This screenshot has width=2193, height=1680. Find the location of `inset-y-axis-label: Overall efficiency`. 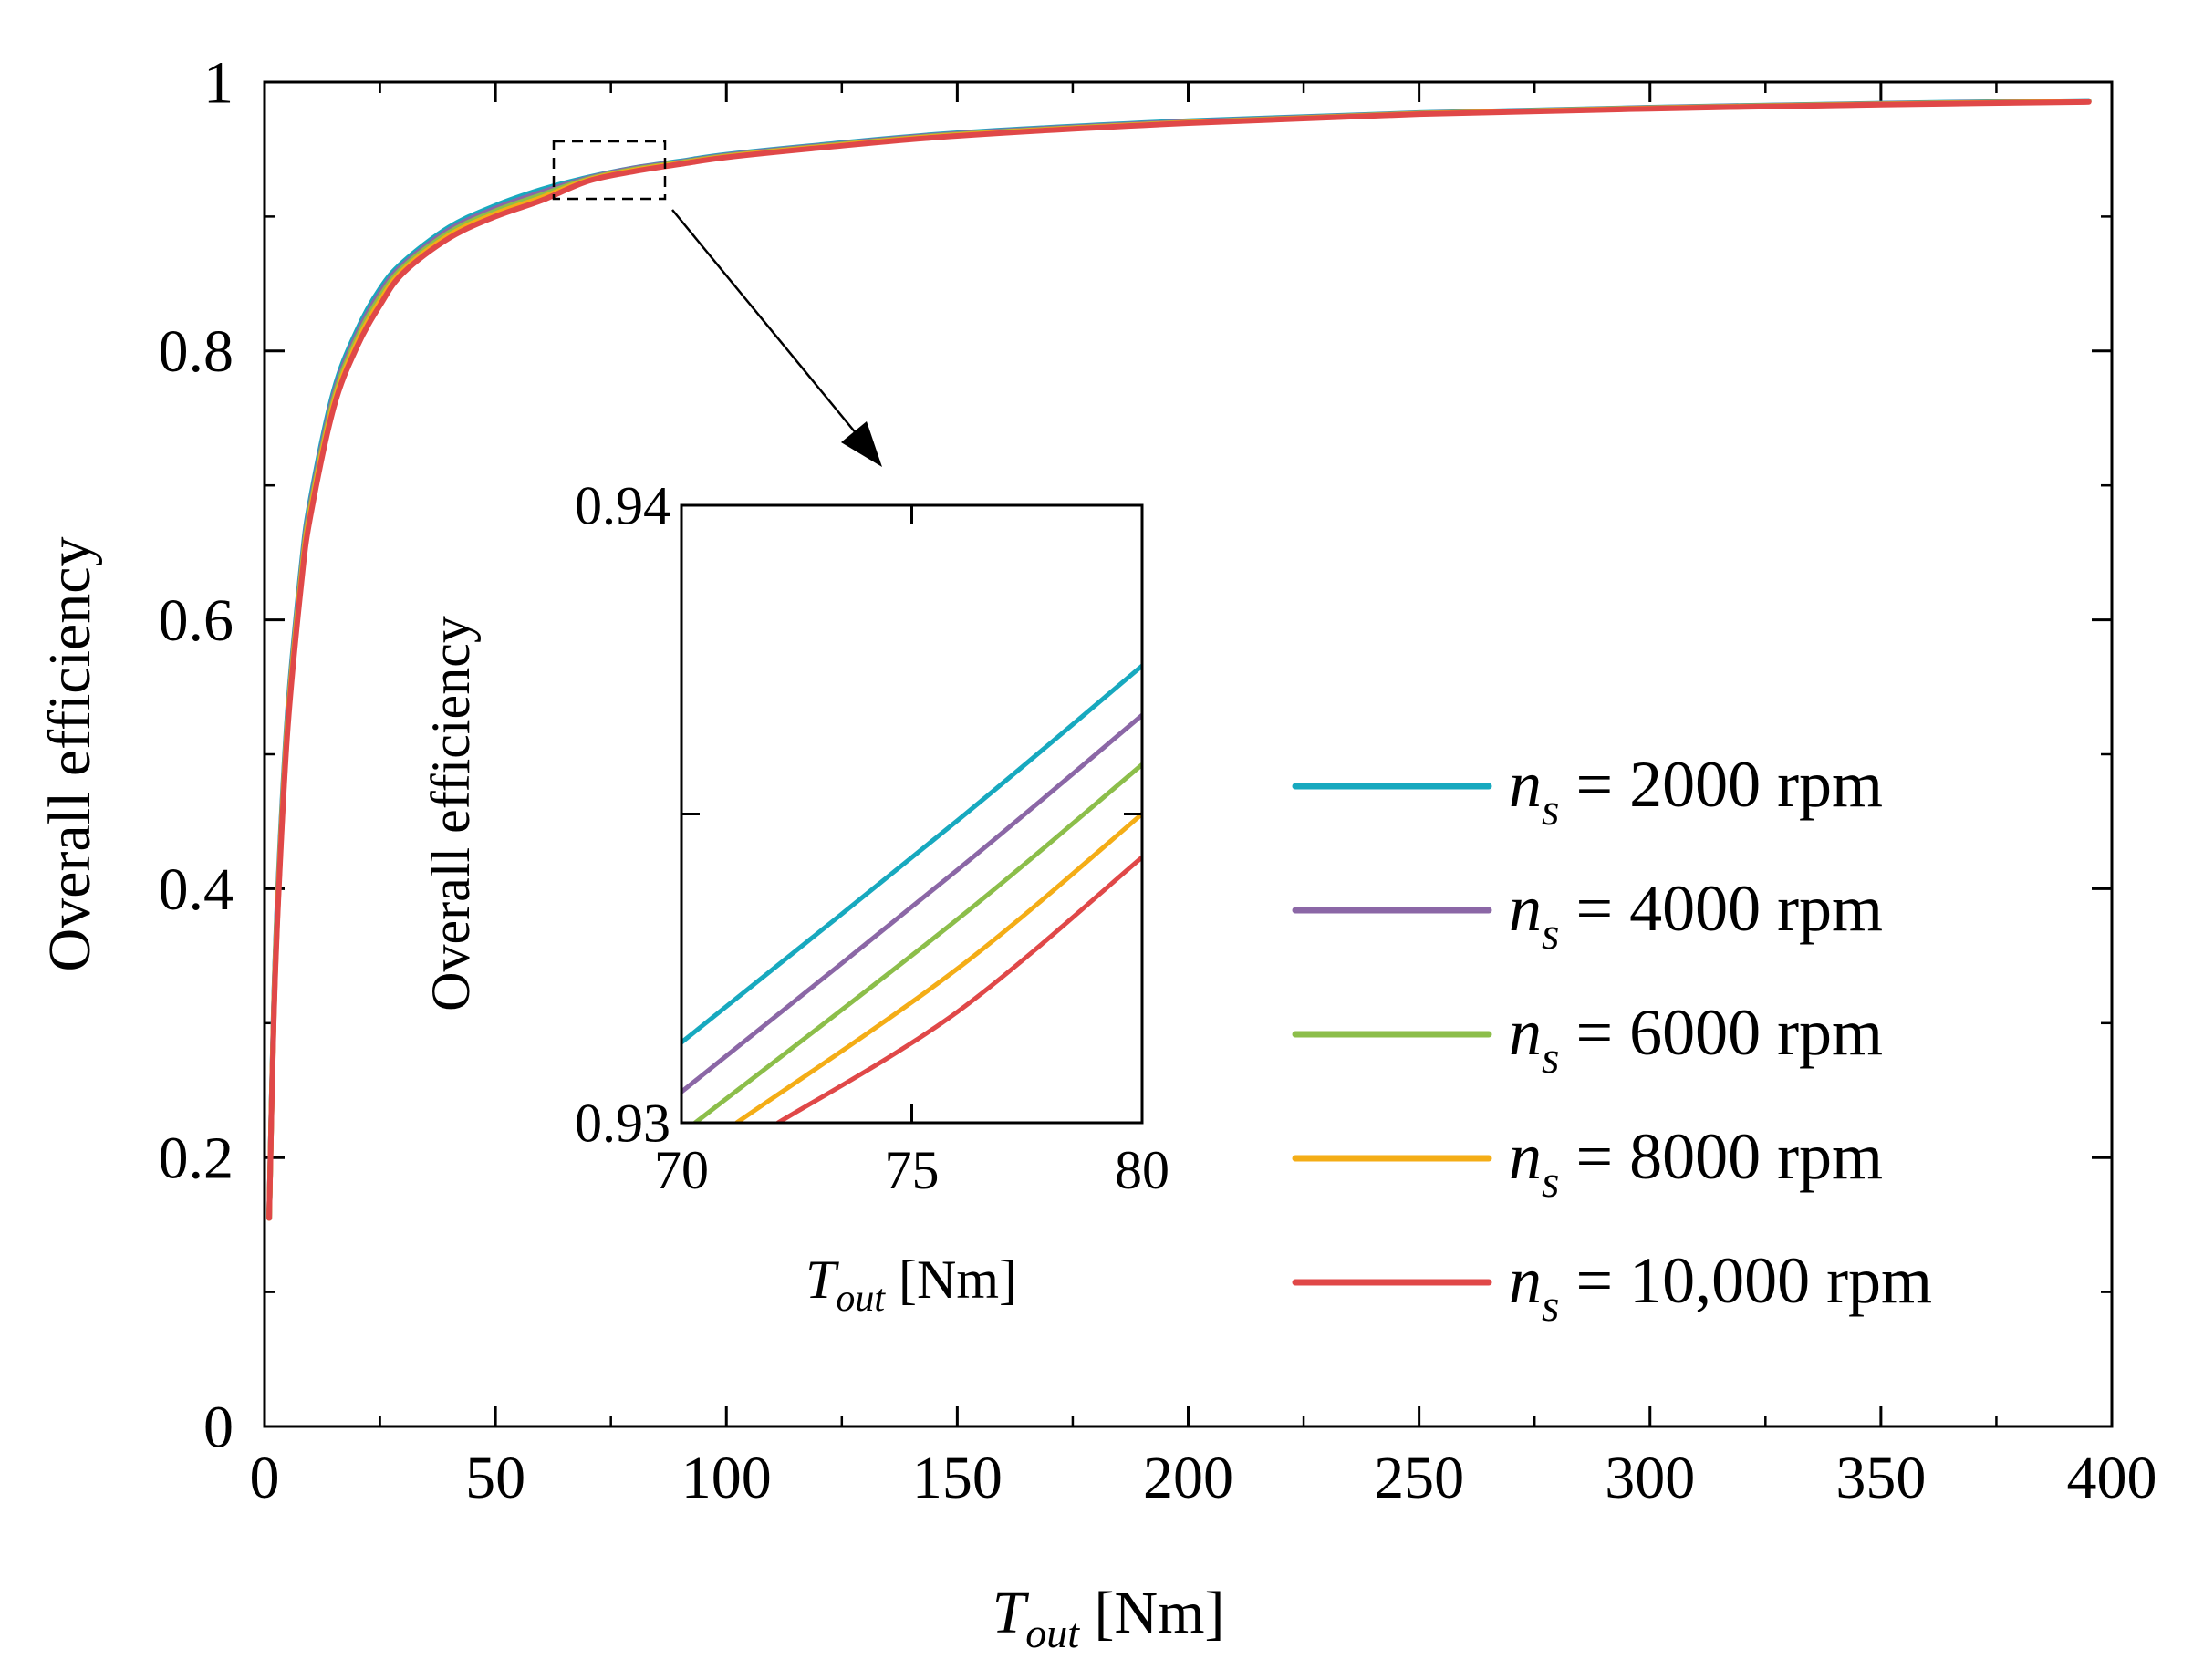

inset-y-axis-label: Overall efficiency is located at coordinates (451, 814).